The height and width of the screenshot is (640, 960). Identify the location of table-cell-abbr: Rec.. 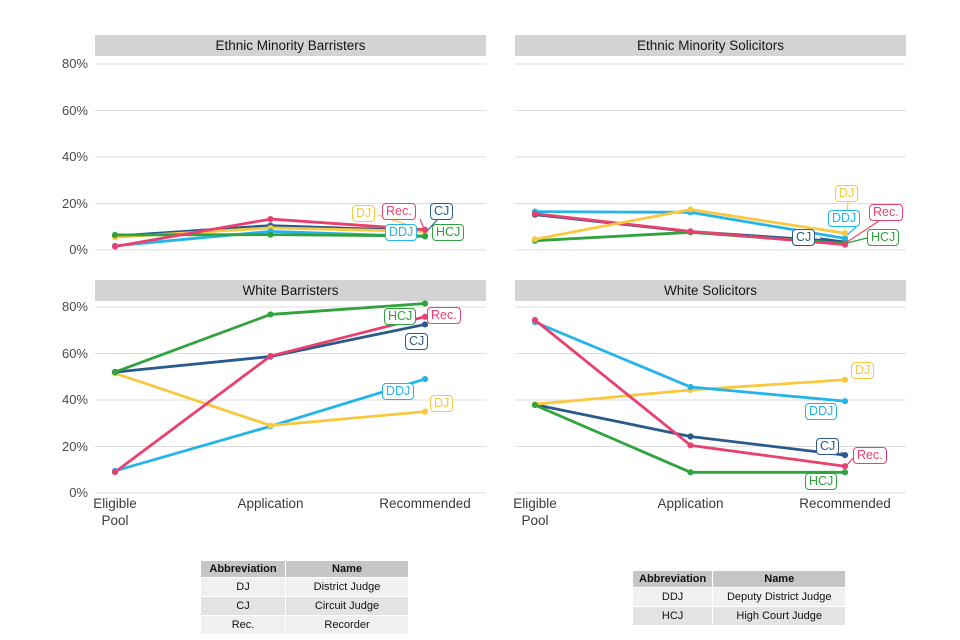
(243, 625).